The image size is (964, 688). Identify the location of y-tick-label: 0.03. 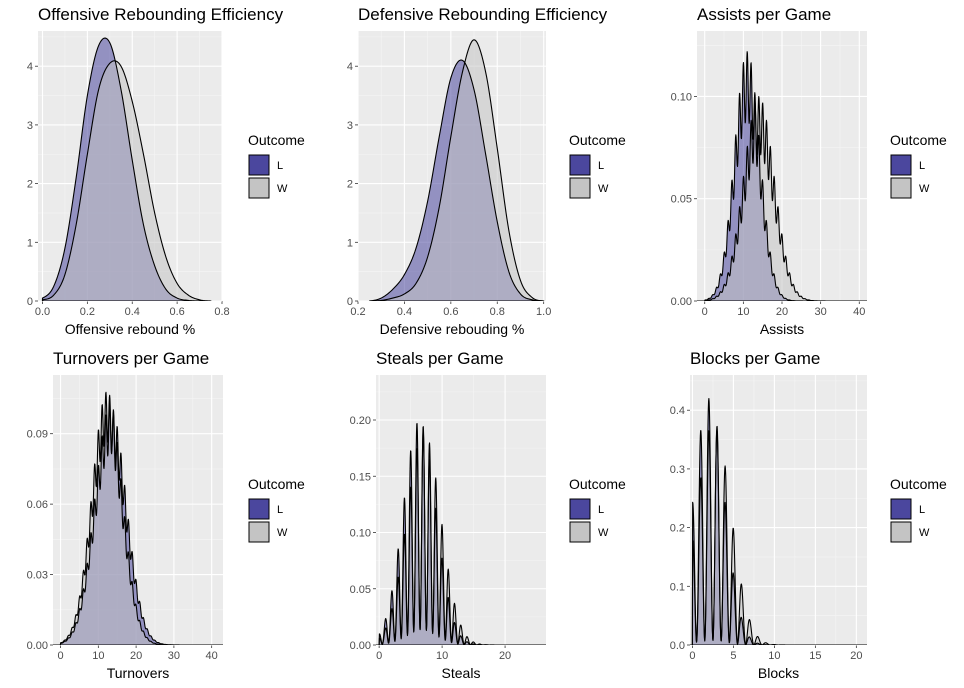
(37, 576).